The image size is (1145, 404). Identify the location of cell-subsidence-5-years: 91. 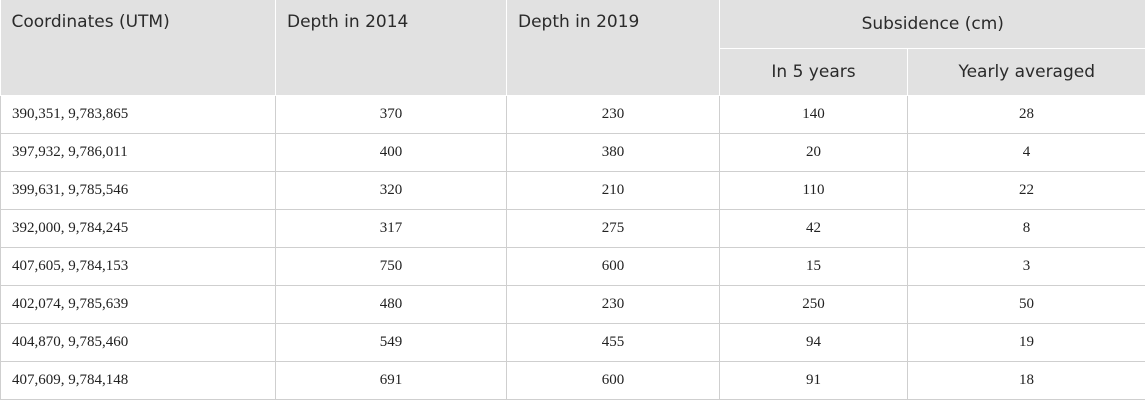
(813, 380).